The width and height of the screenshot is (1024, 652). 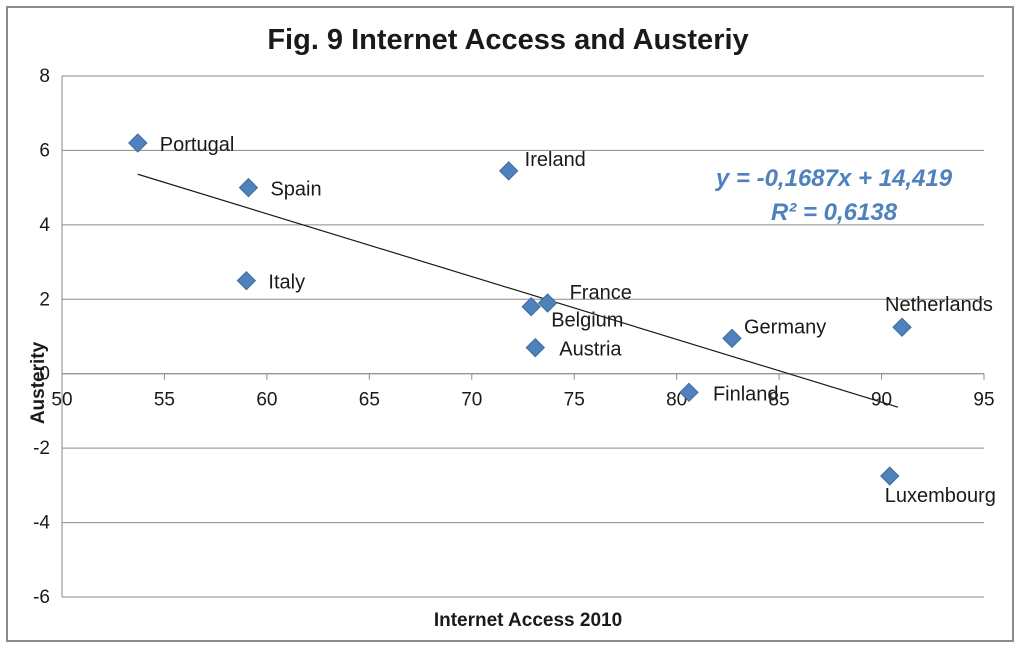 What do you see at coordinates (44, 225) in the screenshot?
I see `y-tick-label: 4` at bounding box center [44, 225].